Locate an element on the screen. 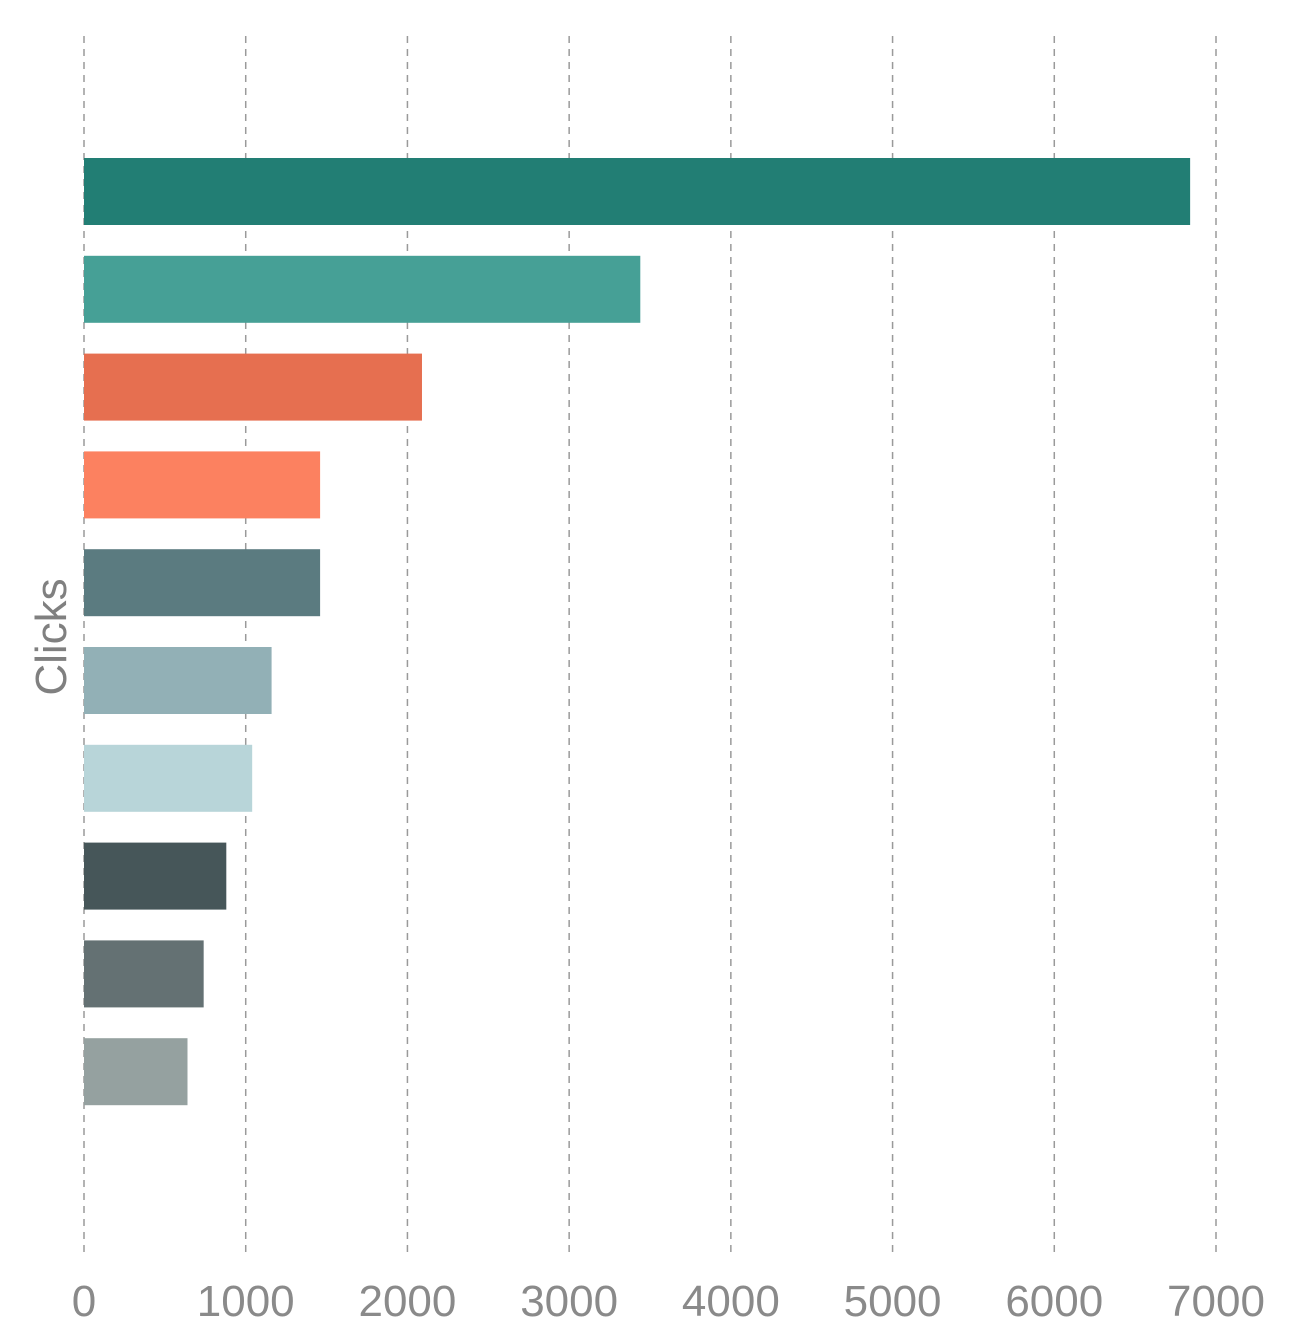 This screenshot has width=1300, height=1333. x-tick-label: 1000 is located at coordinates (246, 1301).